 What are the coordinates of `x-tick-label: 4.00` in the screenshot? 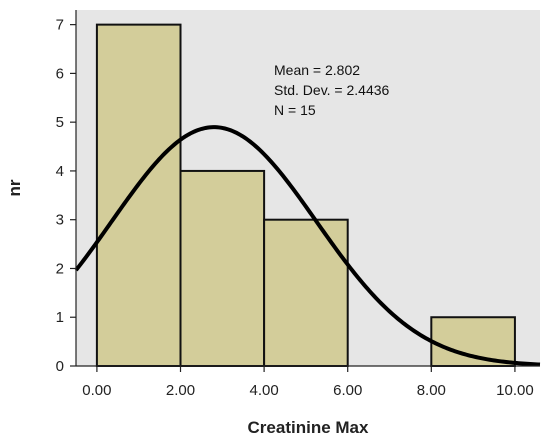 It's located at (264, 390).